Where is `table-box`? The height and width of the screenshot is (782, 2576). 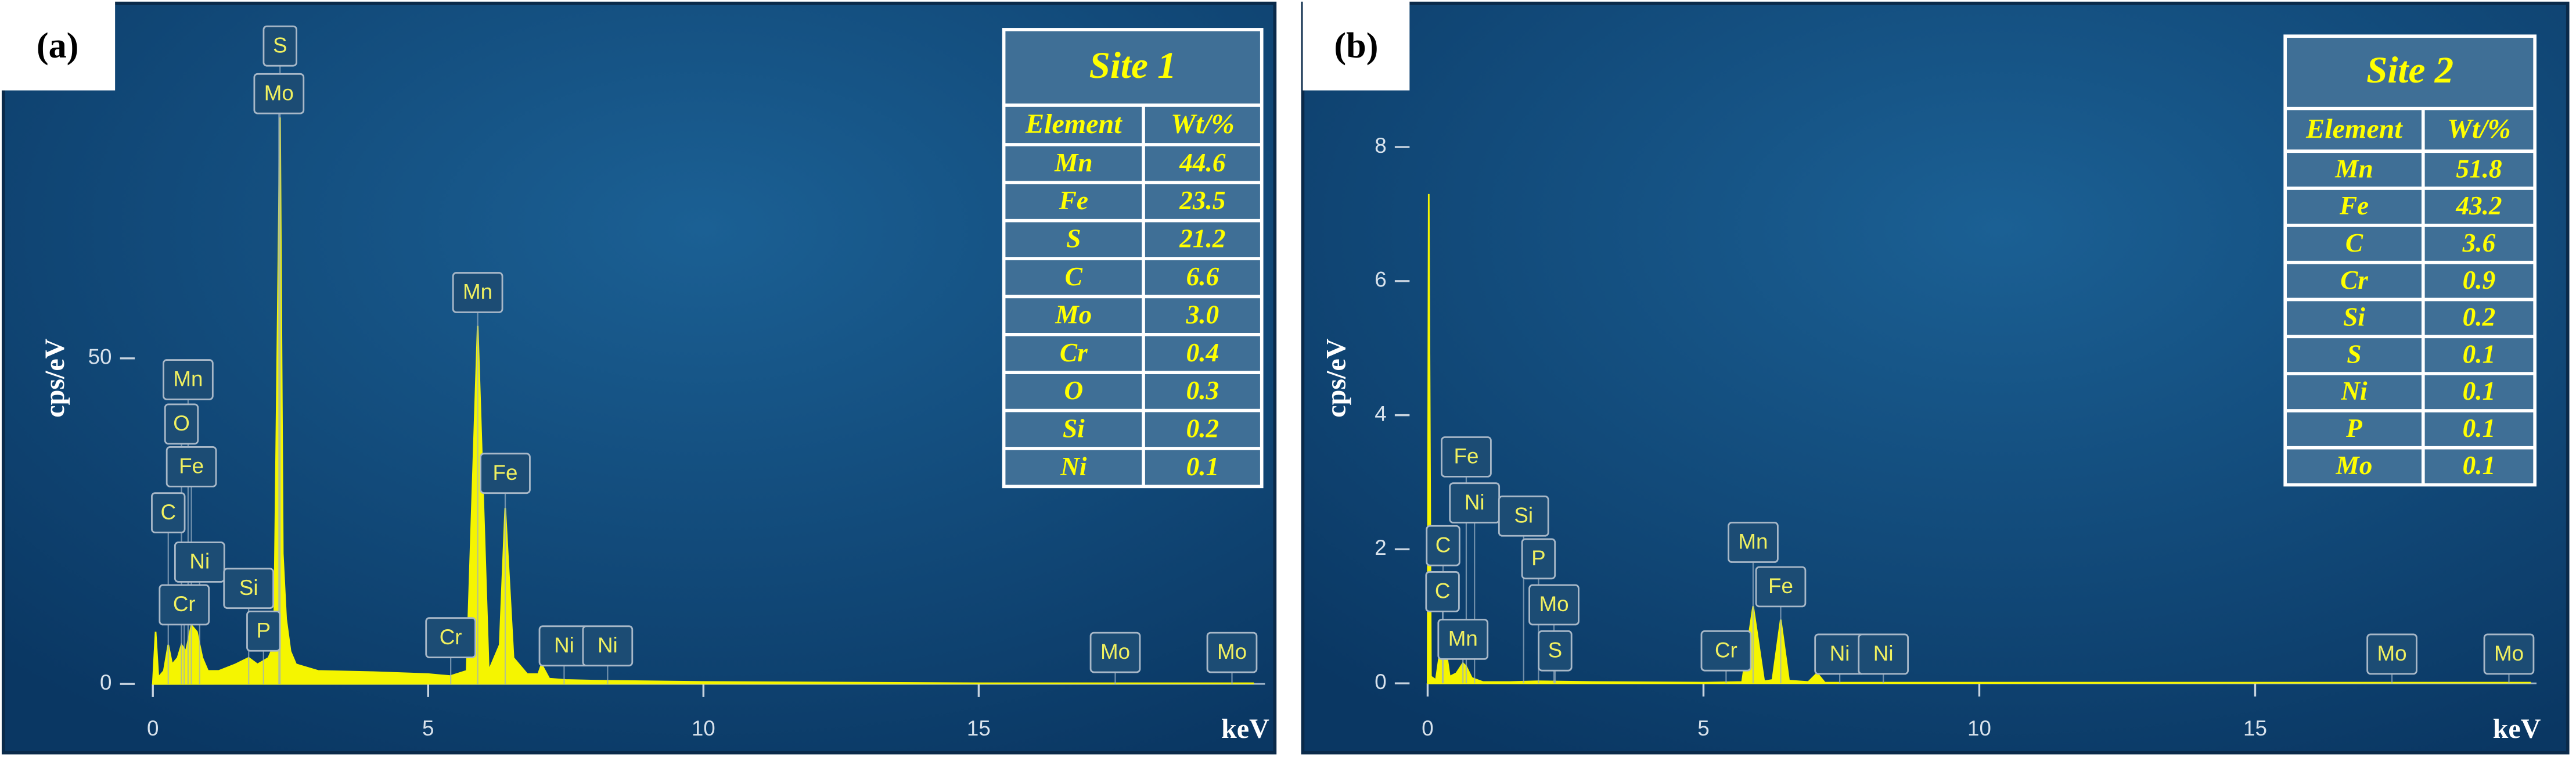
table-box is located at coordinates (2410, 260).